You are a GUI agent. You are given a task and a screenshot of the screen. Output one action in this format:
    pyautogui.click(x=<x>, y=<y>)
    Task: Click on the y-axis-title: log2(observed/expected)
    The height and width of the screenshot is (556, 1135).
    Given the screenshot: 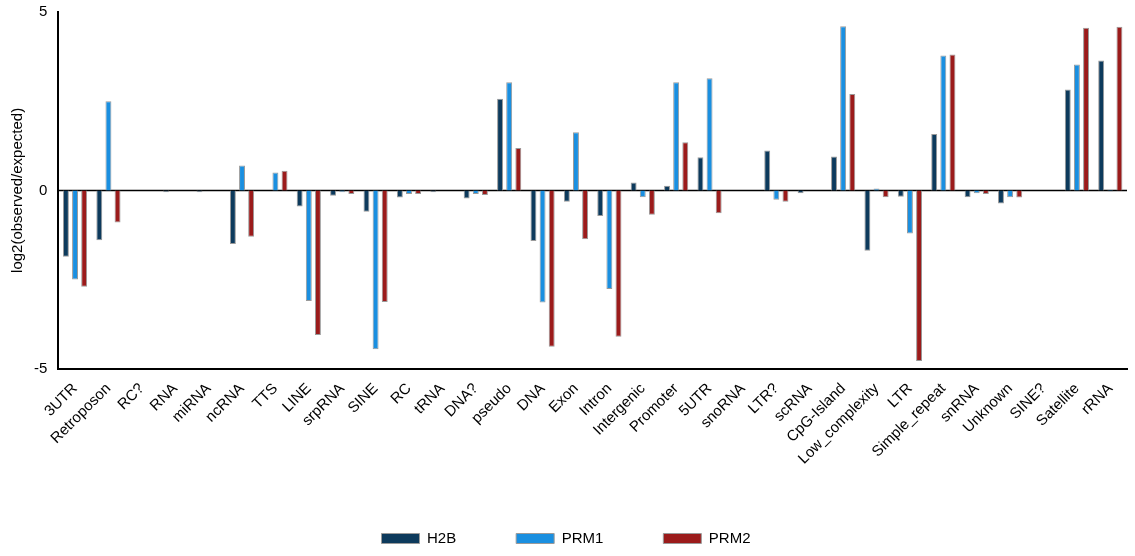 What is the action you would take?
    pyautogui.click(x=17, y=190)
    